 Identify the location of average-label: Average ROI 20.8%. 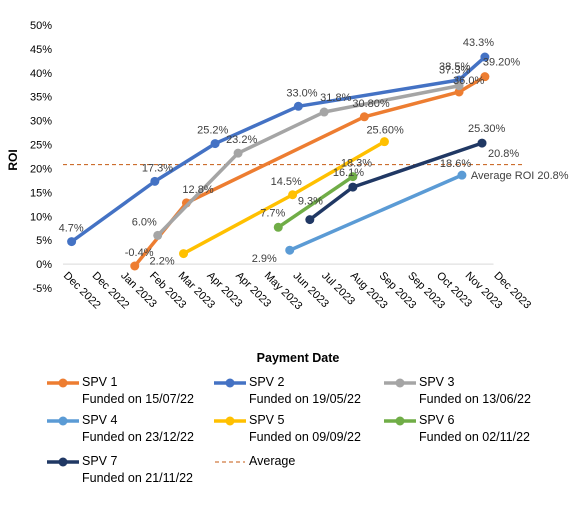
(520, 176).